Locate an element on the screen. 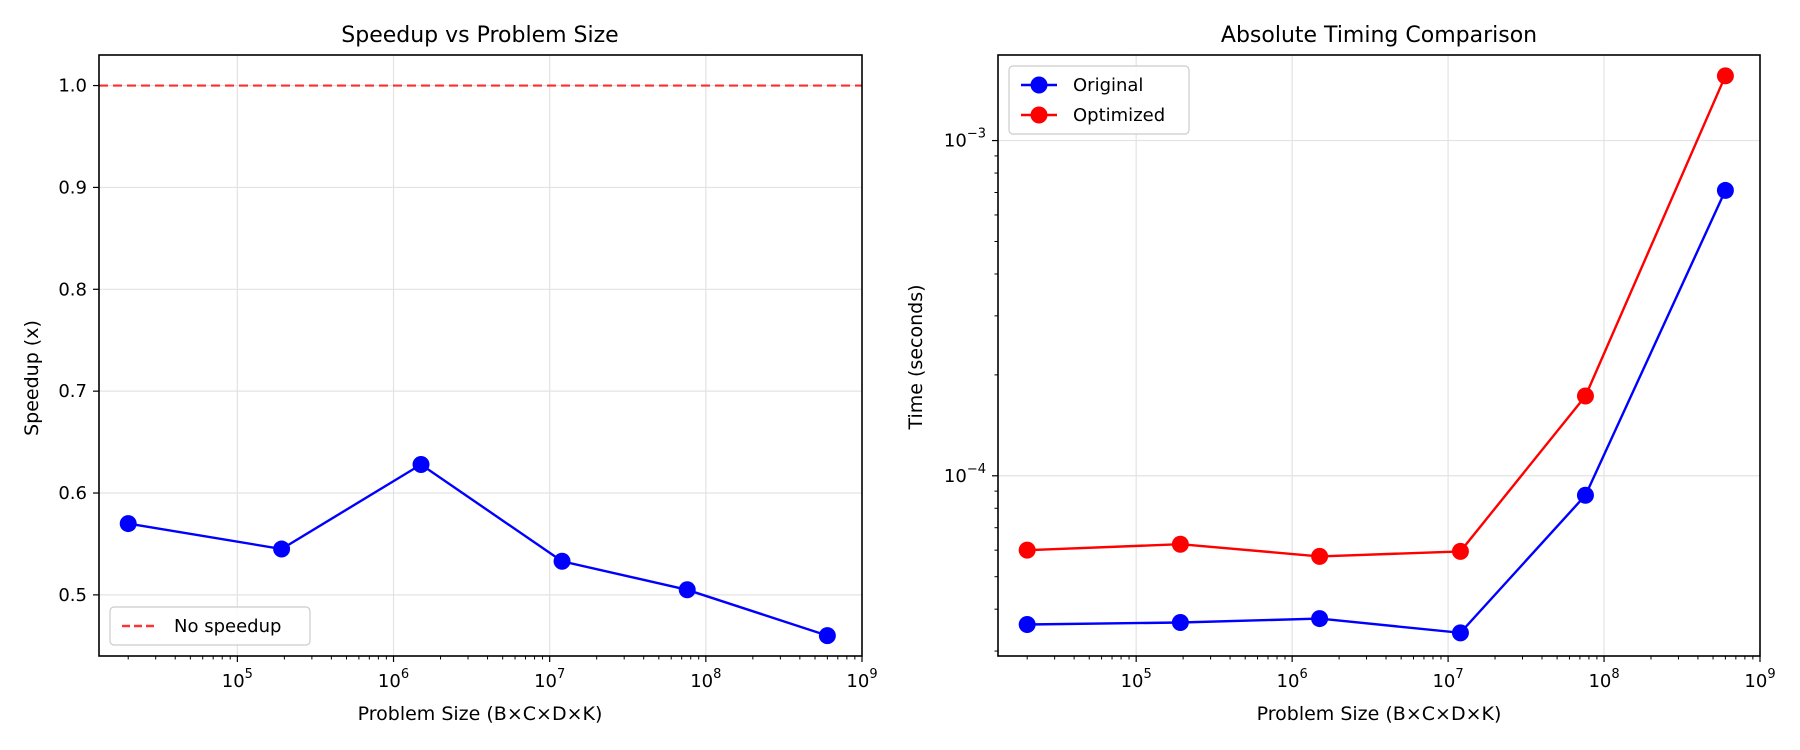 The image size is (1800, 750). timing-legend-box is located at coordinates (1099, 100).